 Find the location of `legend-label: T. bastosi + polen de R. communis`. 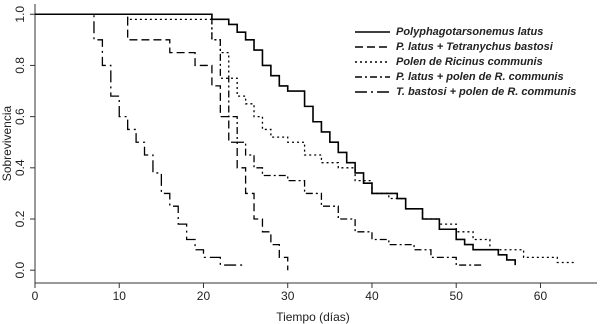

legend-label: T. bastosi + polen de R. communis is located at coordinates (486, 92).